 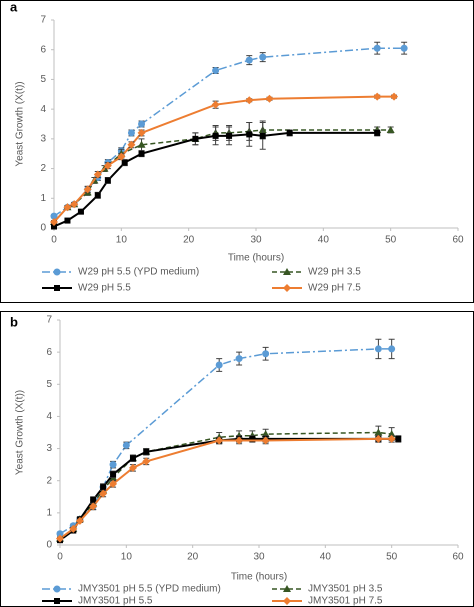 I want to click on y-tick-label: 1, so click(x=49, y=512).